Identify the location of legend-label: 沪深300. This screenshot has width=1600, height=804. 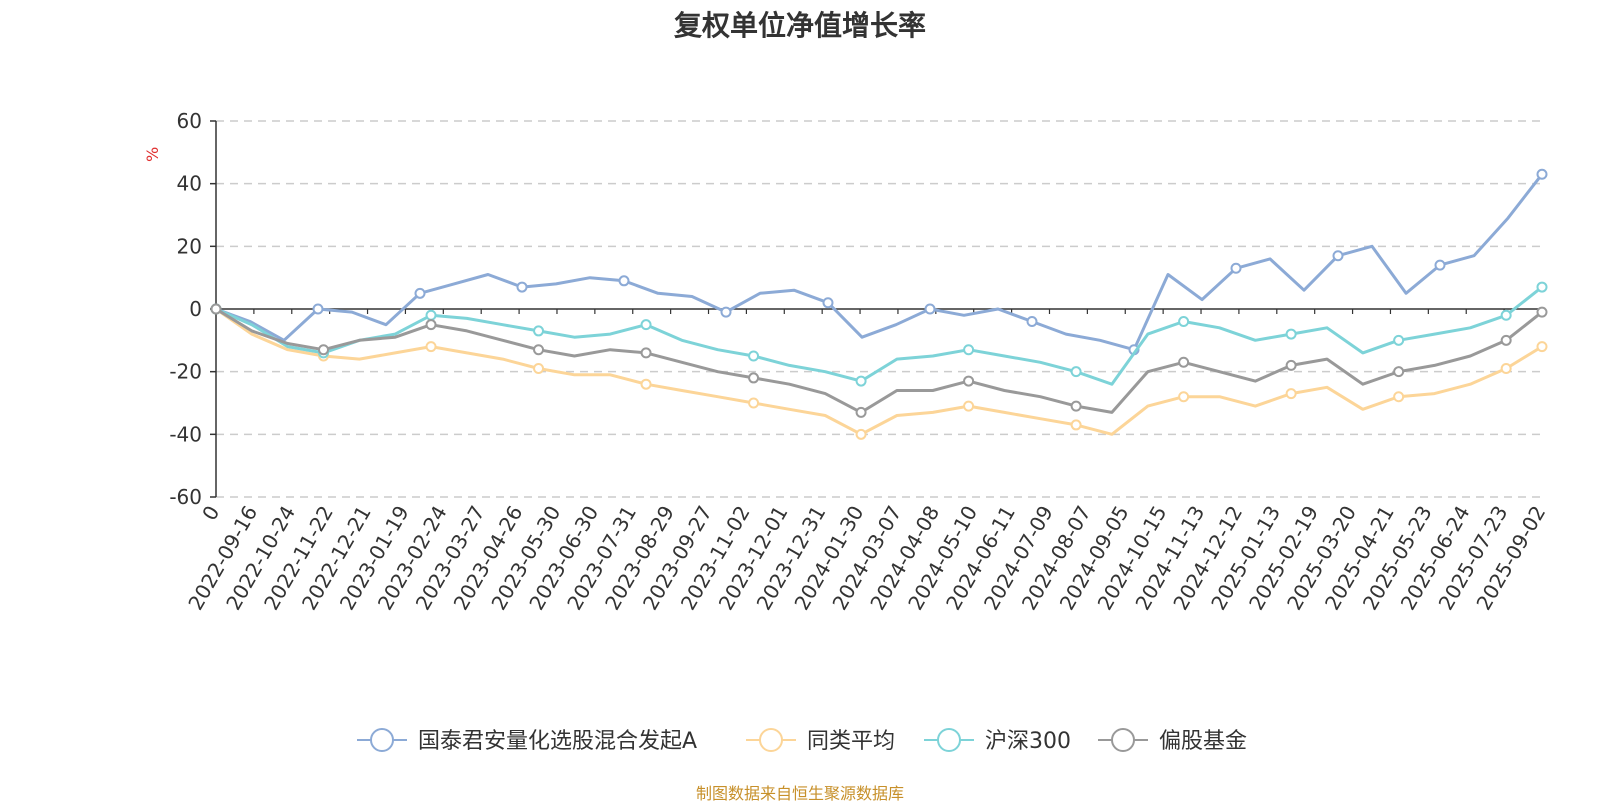
(1028, 741).